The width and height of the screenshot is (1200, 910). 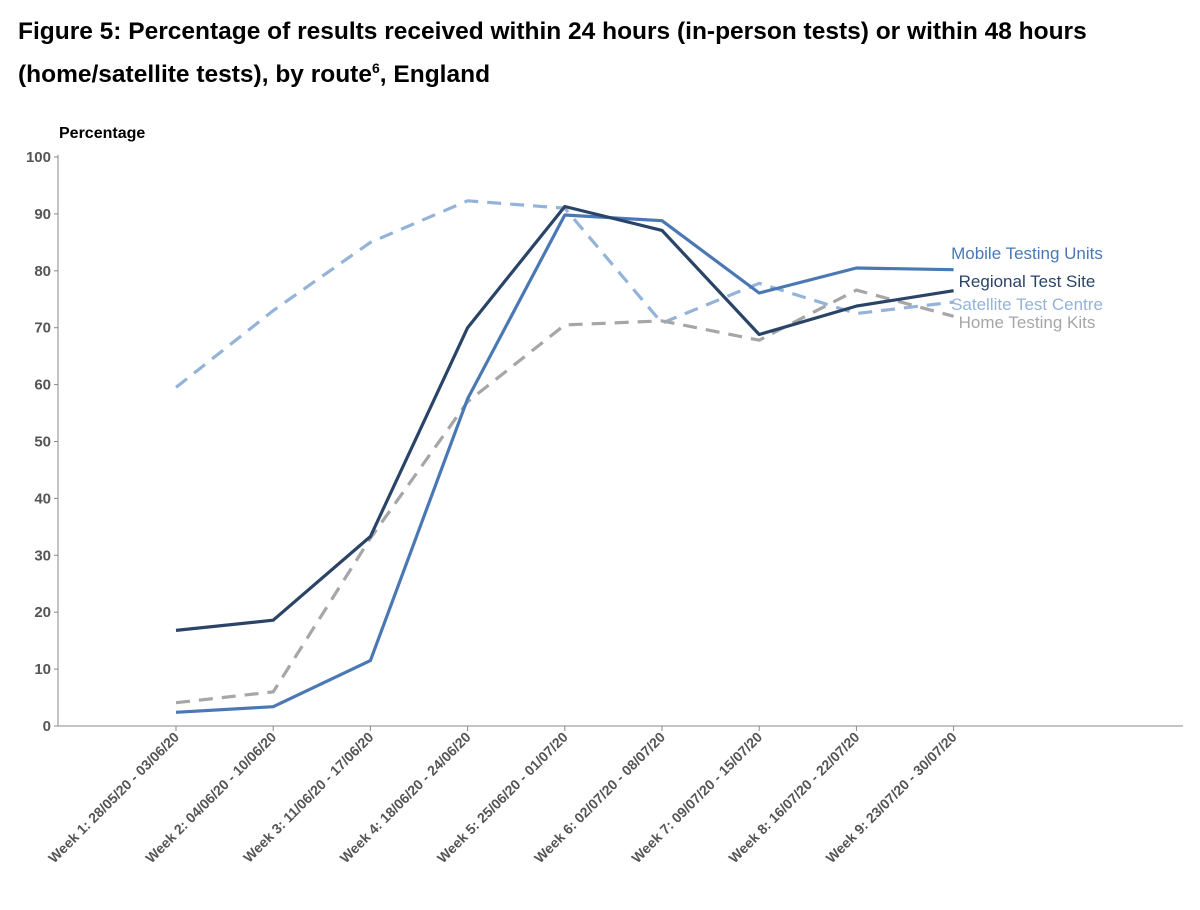 I want to click on y-tick-label: 20, so click(x=42, y=612).